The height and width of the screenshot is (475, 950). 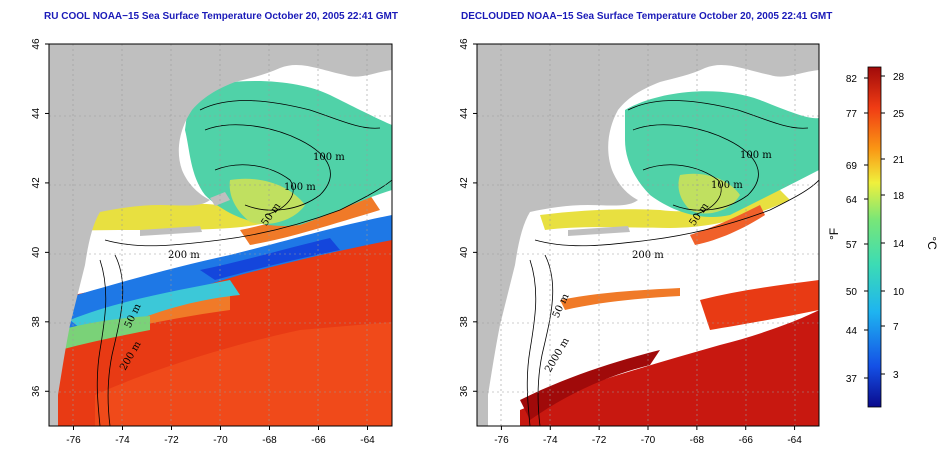 What do you see at coordinates (896, 327) in the screenshot?
I see `celsius-tick-label: 7` at bounding box center [896, 327].